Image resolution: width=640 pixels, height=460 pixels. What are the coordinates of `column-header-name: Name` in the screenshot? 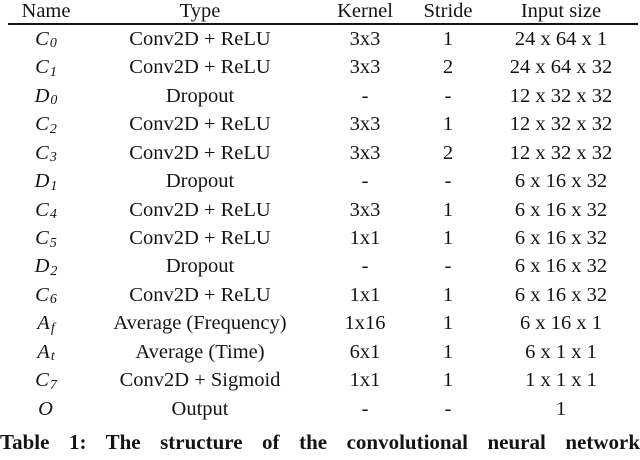 It's located at (46, 11).